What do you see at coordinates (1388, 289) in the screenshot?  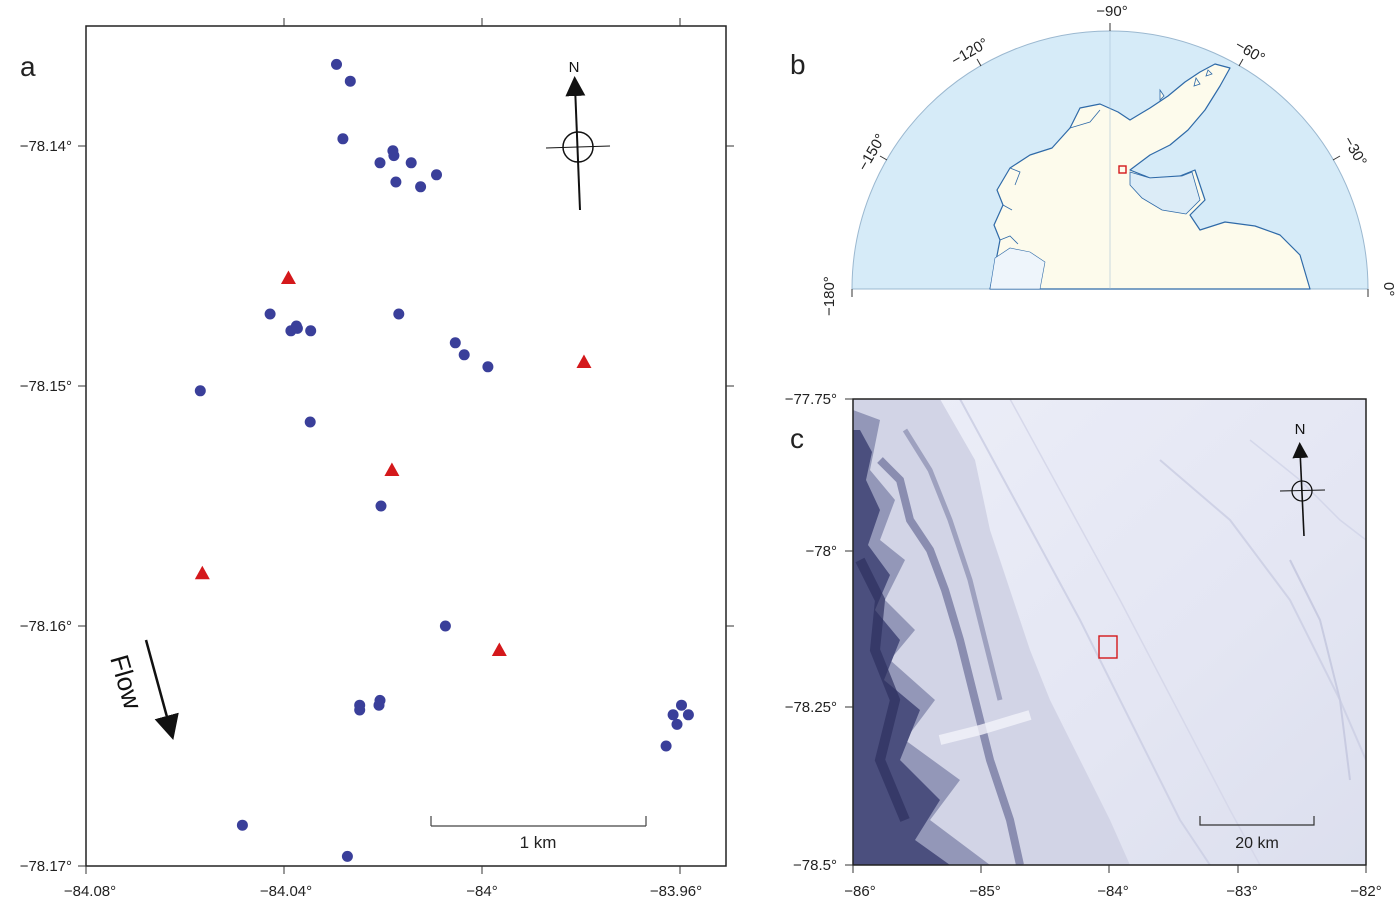 I see `panel-b-lon-label: 0°` at bounding box center [1388, 289].